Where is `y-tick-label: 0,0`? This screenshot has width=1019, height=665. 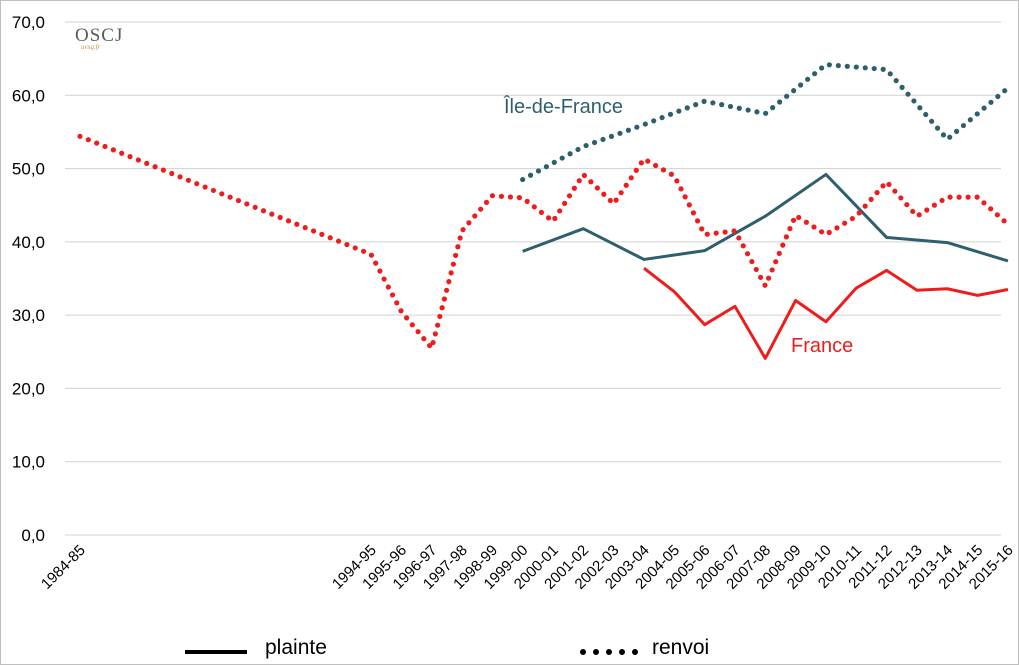
y-tick-label: 0,0 is located at coordinates (33, 535).